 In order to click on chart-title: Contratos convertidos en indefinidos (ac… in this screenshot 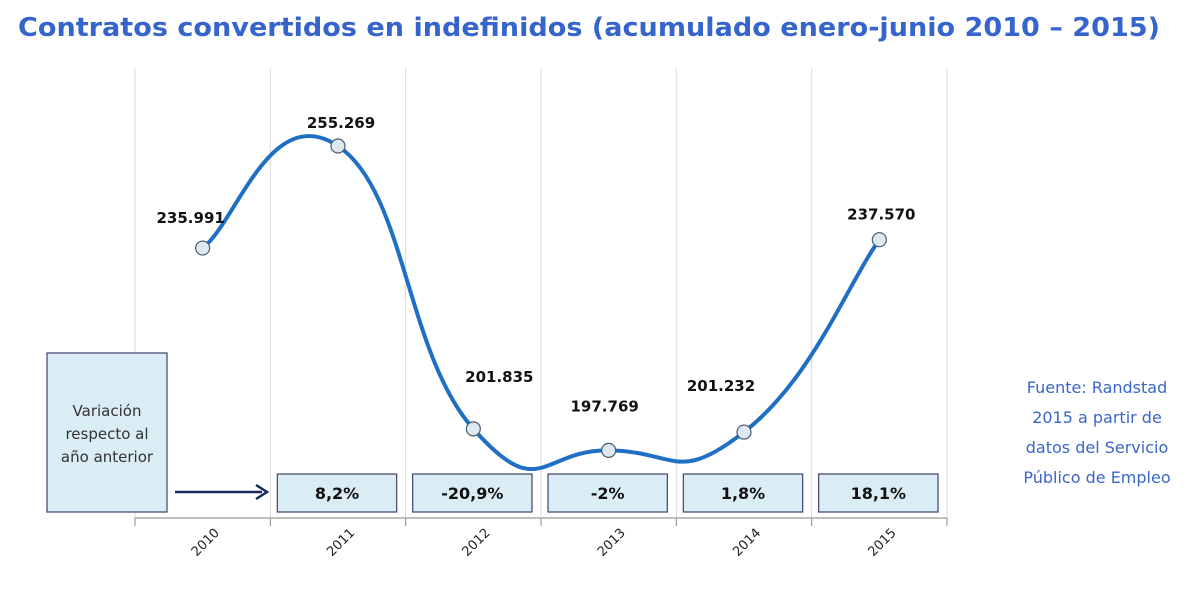, I will do `click(589, 28)`.